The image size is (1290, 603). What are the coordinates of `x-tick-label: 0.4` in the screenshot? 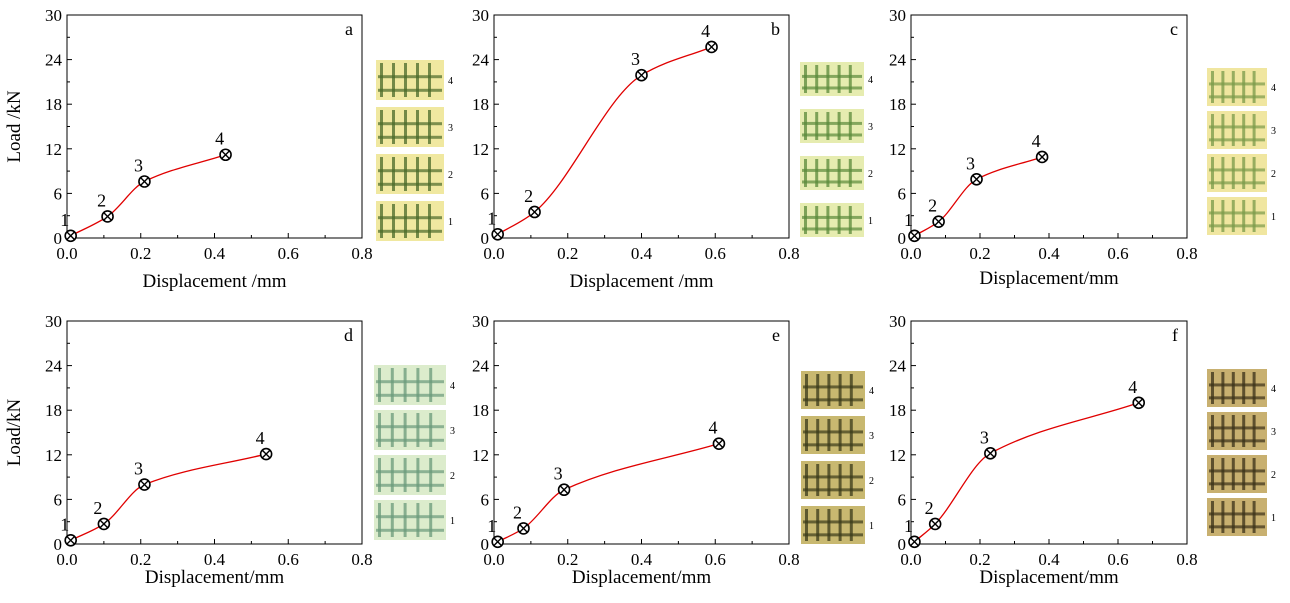 It's located at (1049, 559).